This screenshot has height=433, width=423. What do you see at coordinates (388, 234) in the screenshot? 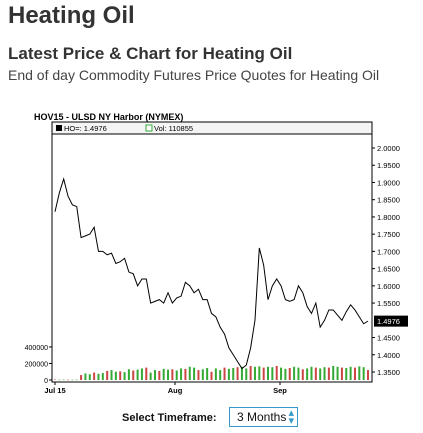
I see `price-tick-label: 1.7500` at bounding box center [388, 234].